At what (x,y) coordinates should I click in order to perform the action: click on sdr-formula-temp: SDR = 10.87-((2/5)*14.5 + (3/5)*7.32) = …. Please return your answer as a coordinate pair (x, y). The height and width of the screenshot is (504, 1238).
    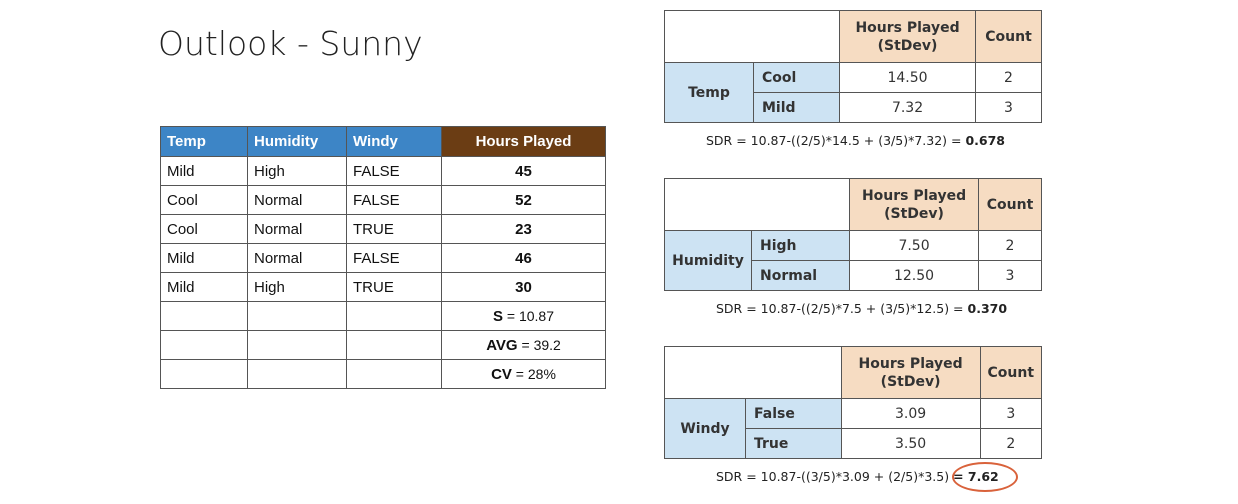
    Looking at the image, I should click on (856, 140).